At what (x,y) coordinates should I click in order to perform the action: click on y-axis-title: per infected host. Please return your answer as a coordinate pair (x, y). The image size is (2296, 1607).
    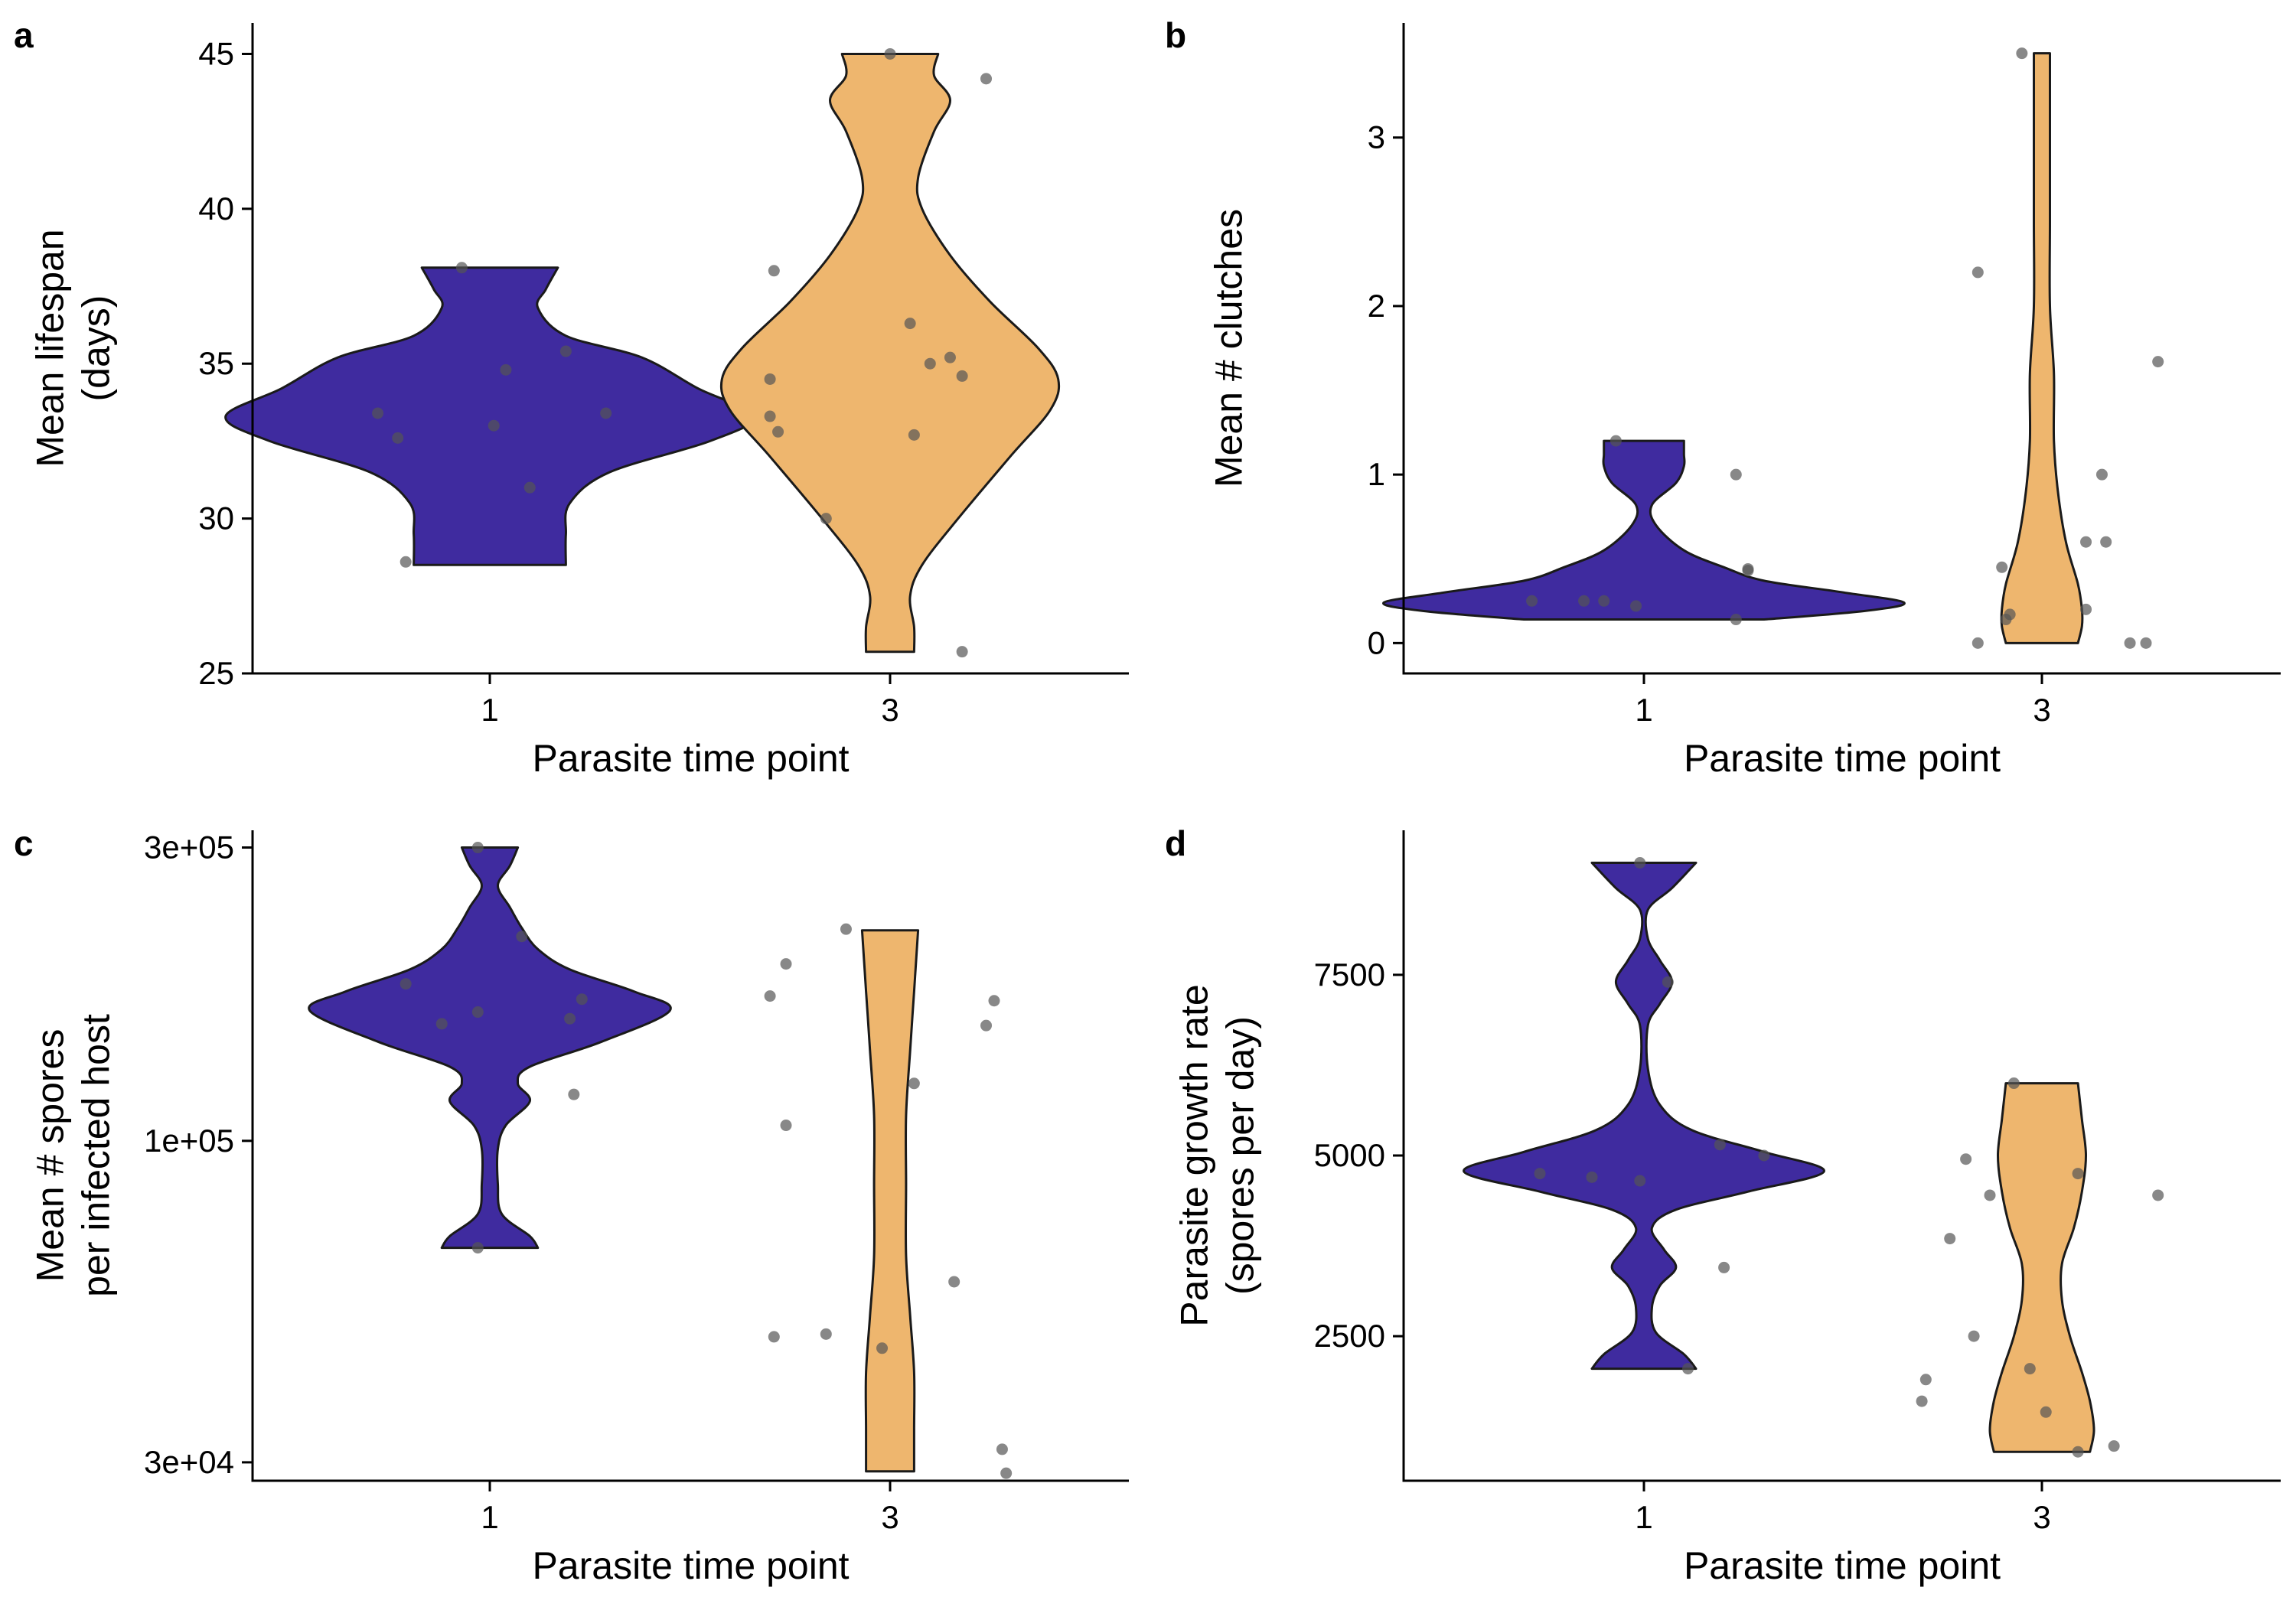
    Looking at the image, I should click on (96, 1155).